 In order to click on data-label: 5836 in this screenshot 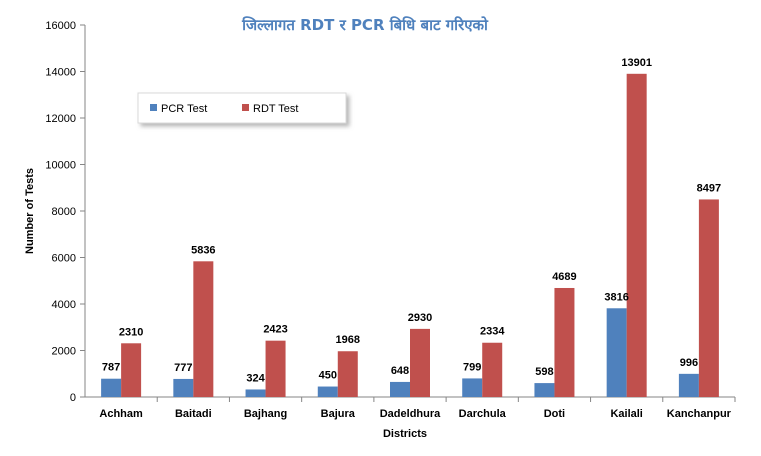, I will do `click(203, 250)`.